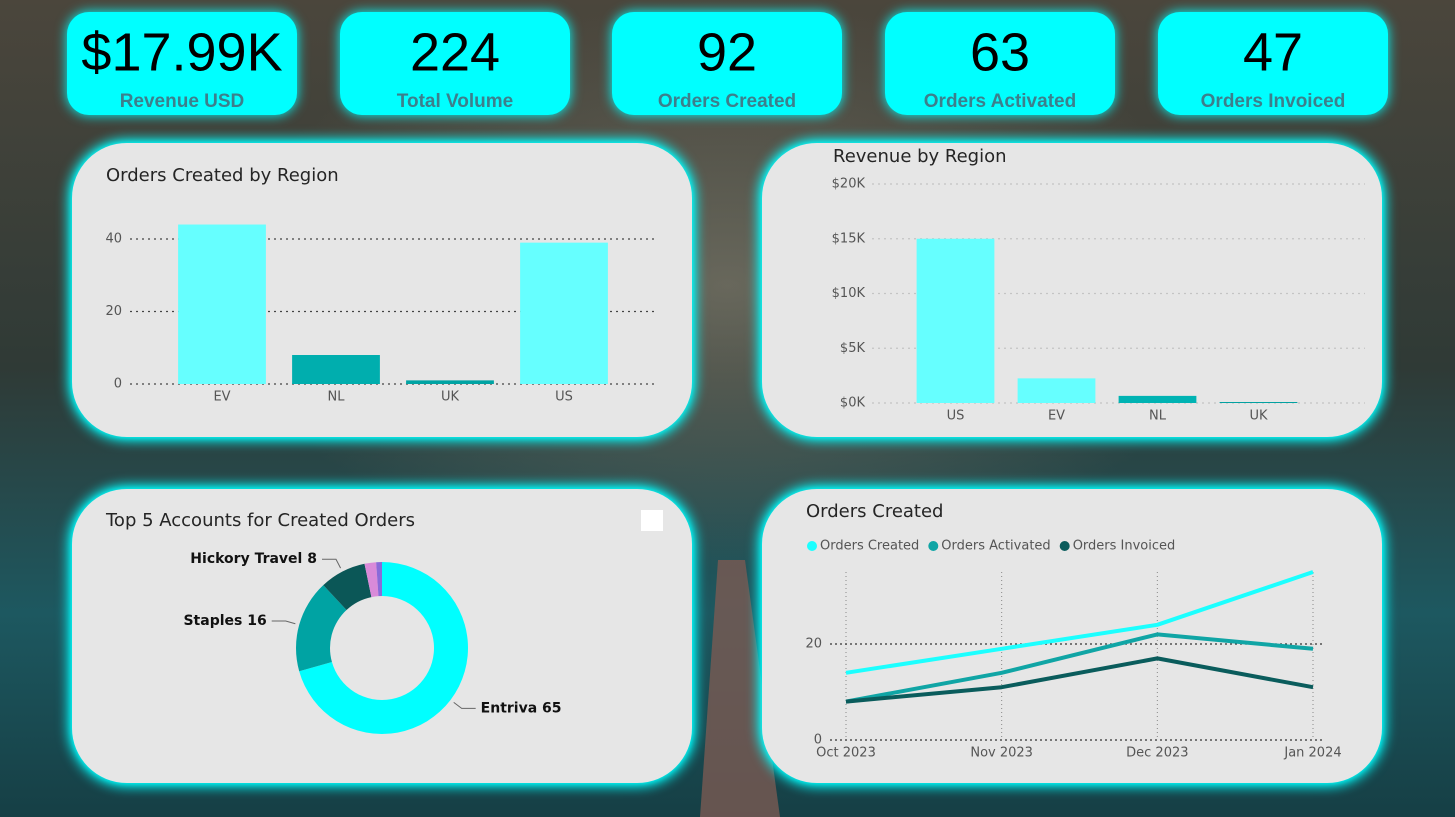 This screenshot has height=817, width=1455. I want to click on kpi-value: $17.99K, so click(181, 52).